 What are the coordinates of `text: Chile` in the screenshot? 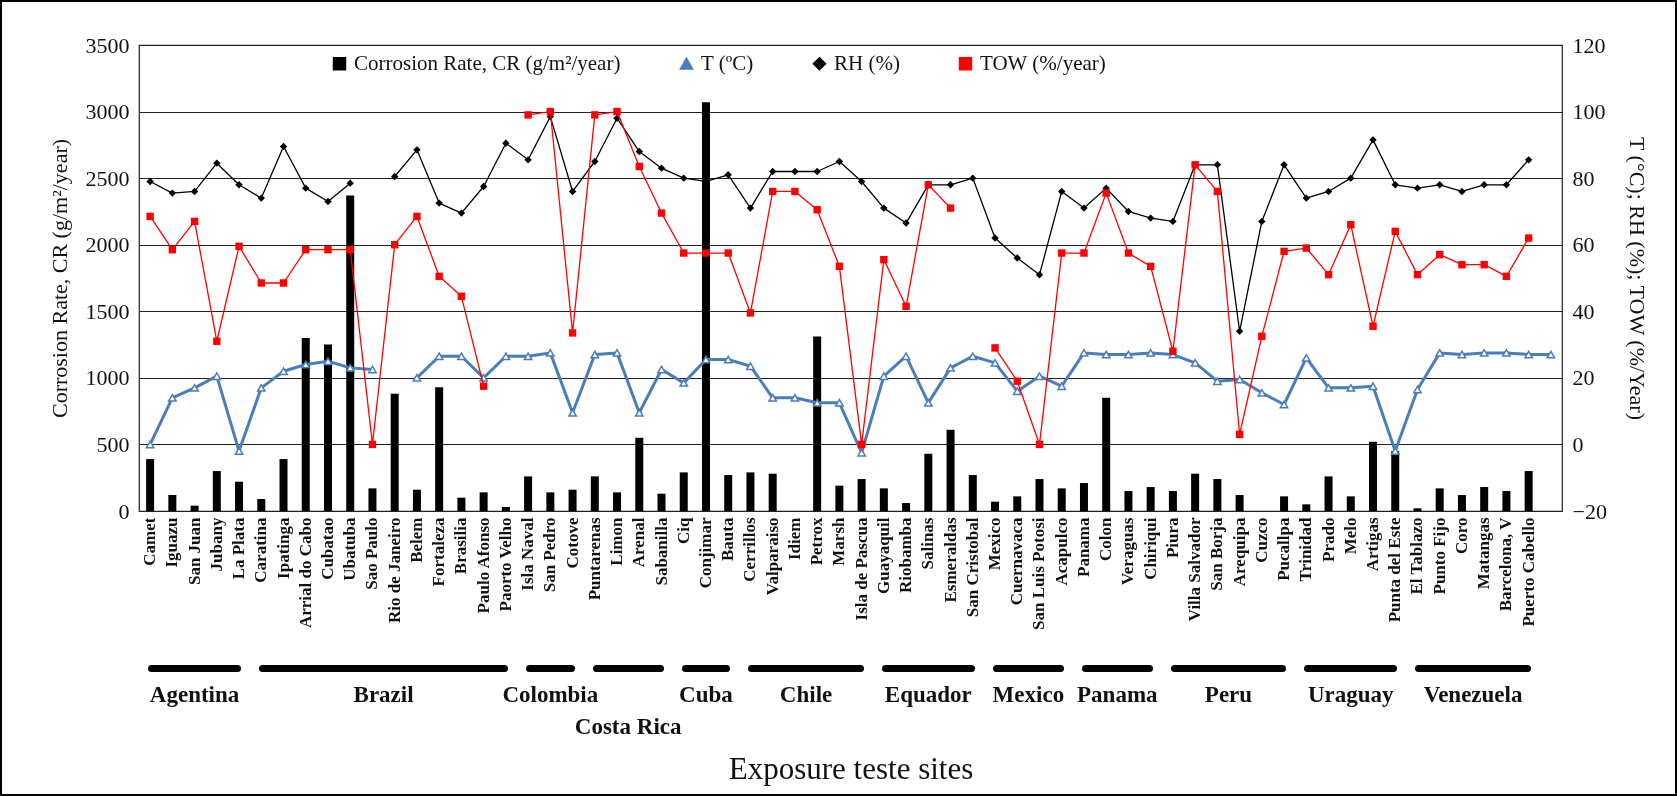 It's located at (806, 695).